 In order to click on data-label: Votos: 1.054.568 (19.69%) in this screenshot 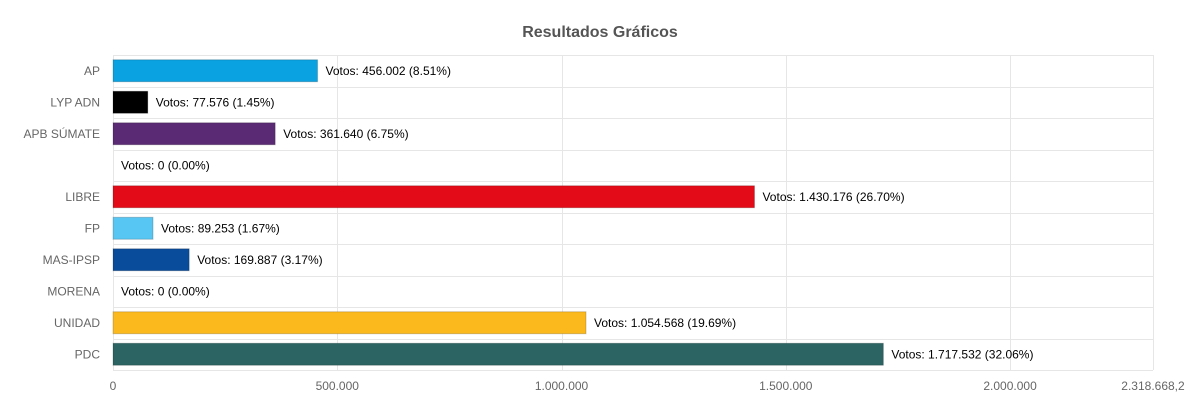, I will do `click(665, 323)`.